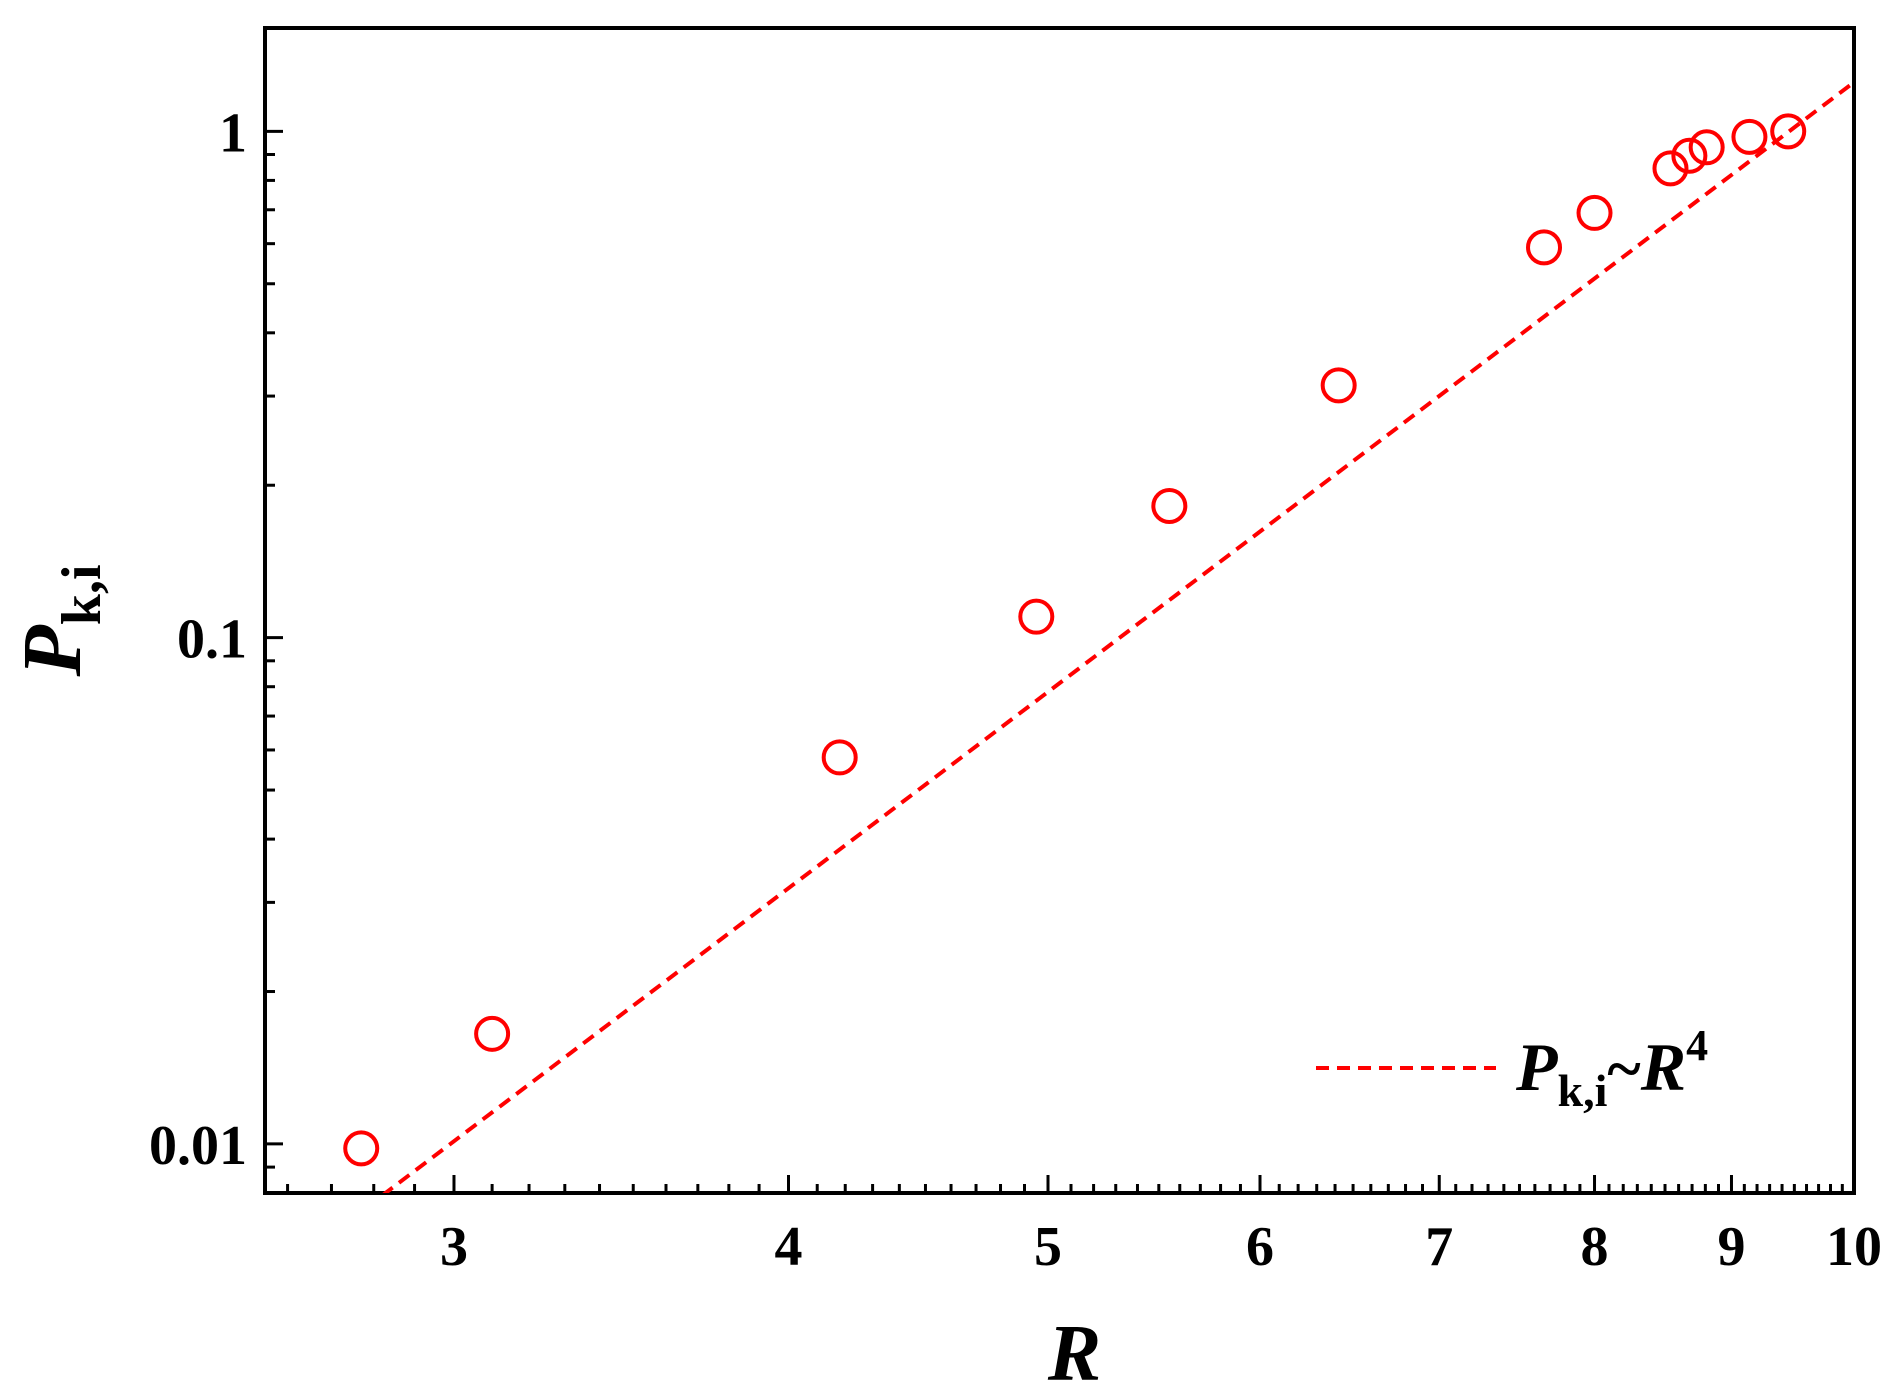 This screenshot has width=1902, height=1397. Describe the element at coordinates (52, 651) in the screenshot. I see `y-axis-title-symbol: P` at that location.